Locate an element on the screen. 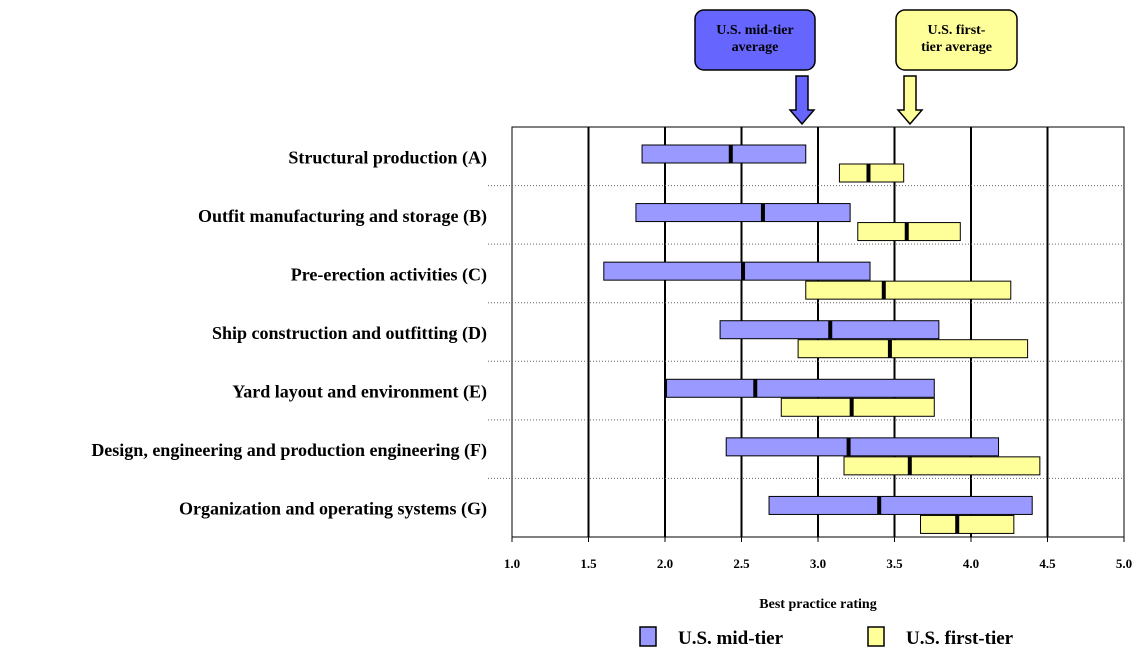  category-label: Yard layout and environment (E) is located at coordinates (359, 392).